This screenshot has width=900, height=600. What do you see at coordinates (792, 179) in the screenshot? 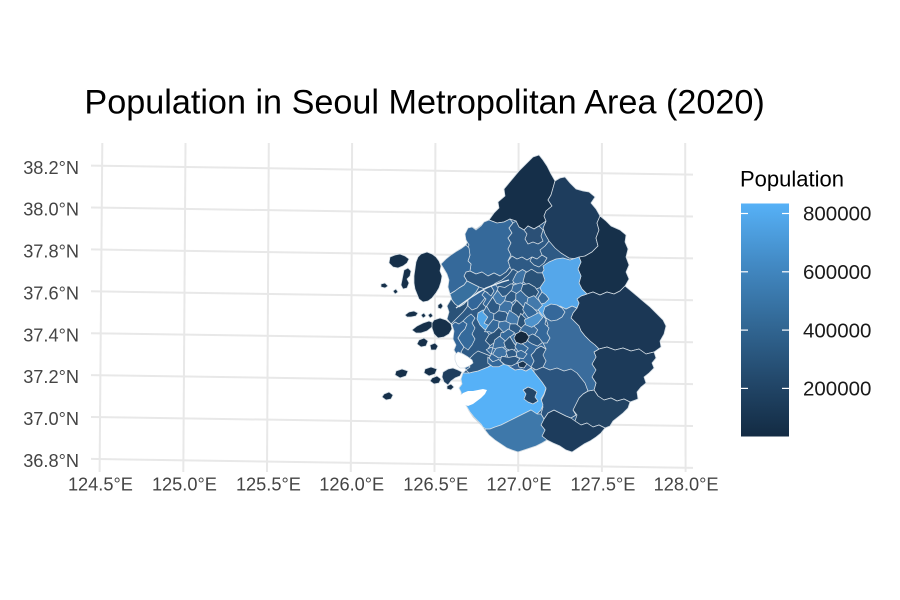
I see `svg-text: Population` at bounding box center [792, 179].